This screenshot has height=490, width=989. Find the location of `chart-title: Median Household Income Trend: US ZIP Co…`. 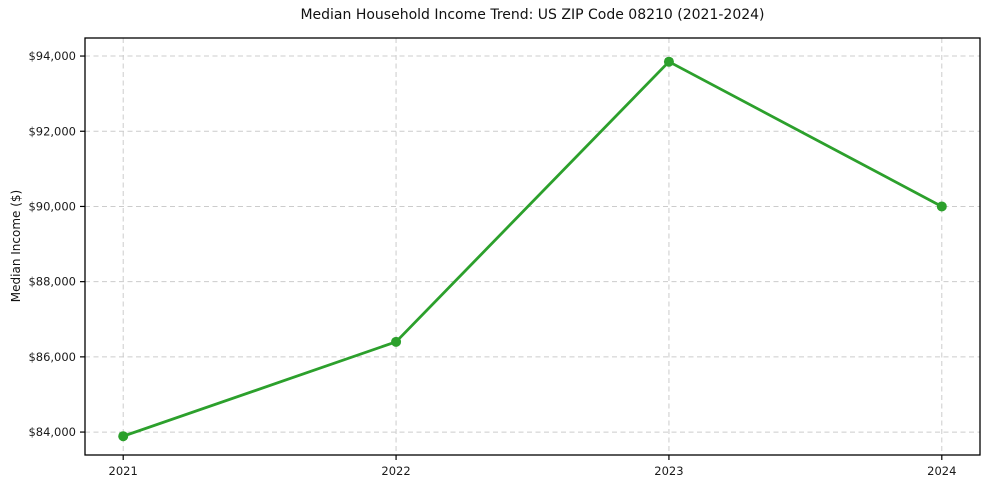

chart-title: Median Household Income Trend: US ZIP Co… is located at coordinates (532, 15).